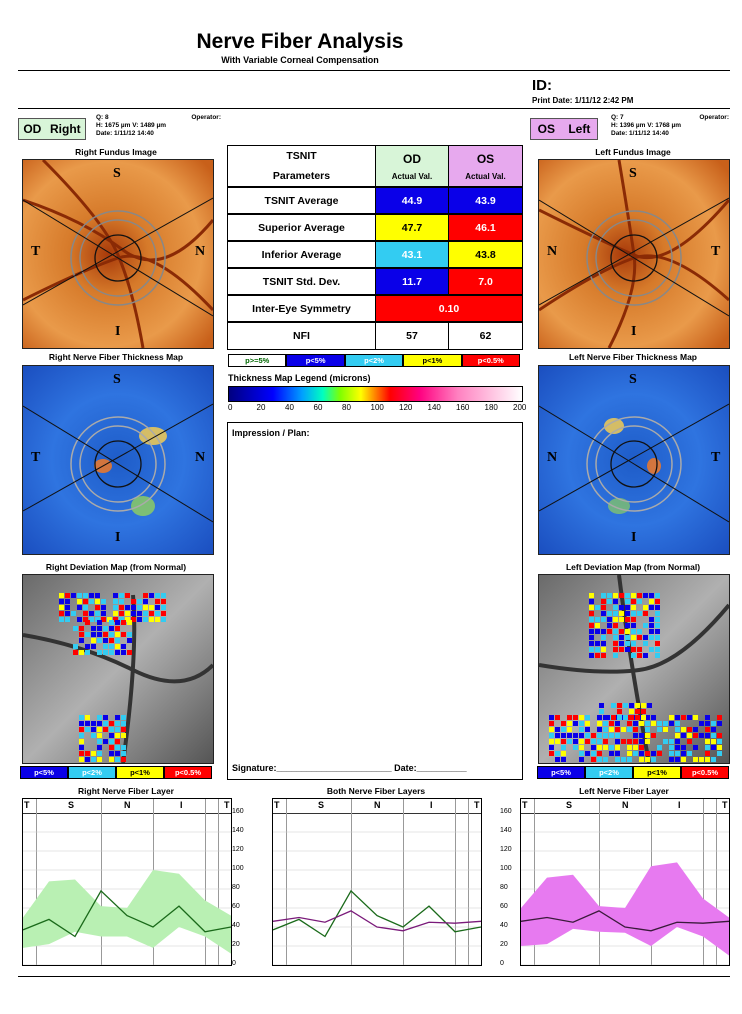 This screenshot has width=742, height=1014. Describe the element at coordinates (242, 882) in the screenshot. I see `od-graph-y-axis: 160 140 120 100 80 60 40 20 0` at that location.